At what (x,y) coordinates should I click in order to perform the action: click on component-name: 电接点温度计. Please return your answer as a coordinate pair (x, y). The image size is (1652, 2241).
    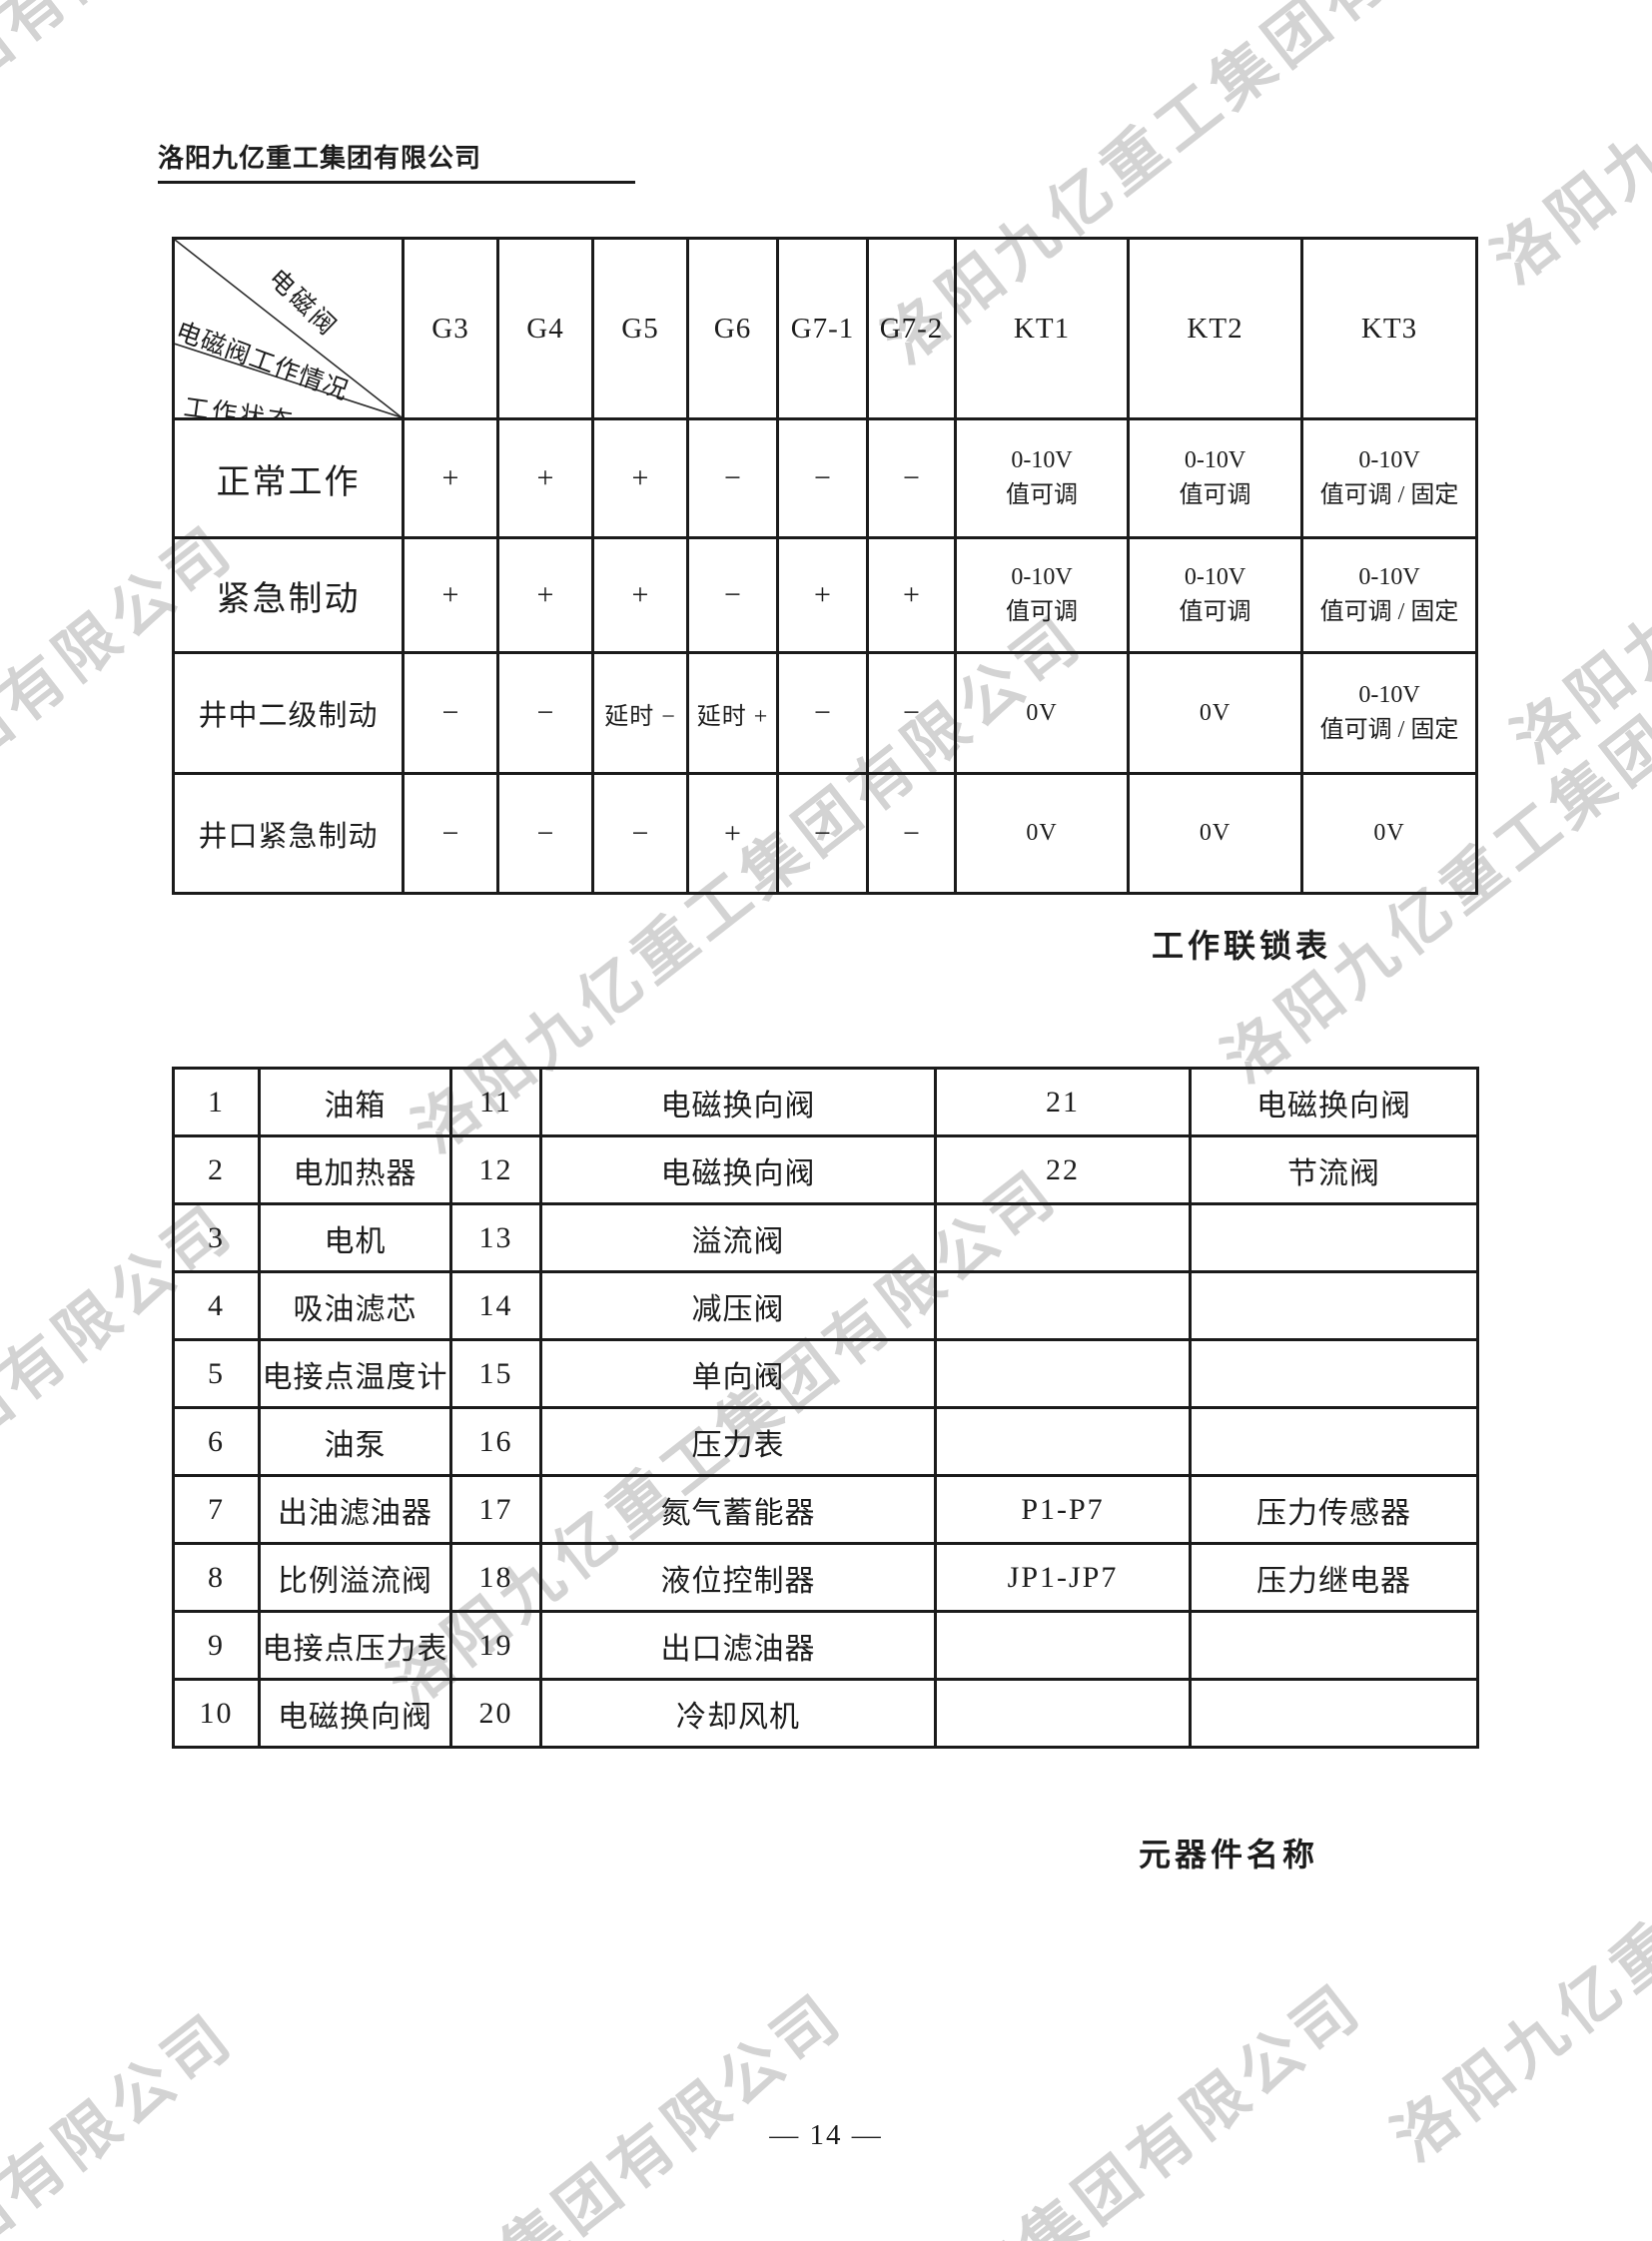
    Looking at the image, I should click on (355, 1373).